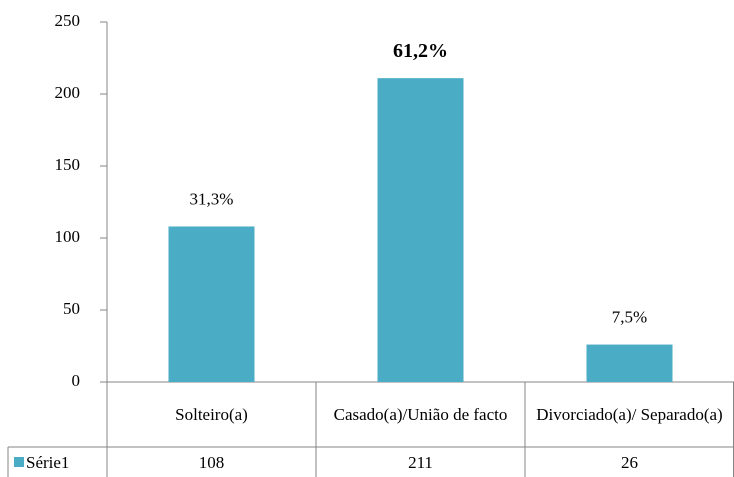 The image size is (734, 477). What do you see at coordinates (211, 462) in the screenshot?
I see `table-value: 108` at bounding box center [211, 462].